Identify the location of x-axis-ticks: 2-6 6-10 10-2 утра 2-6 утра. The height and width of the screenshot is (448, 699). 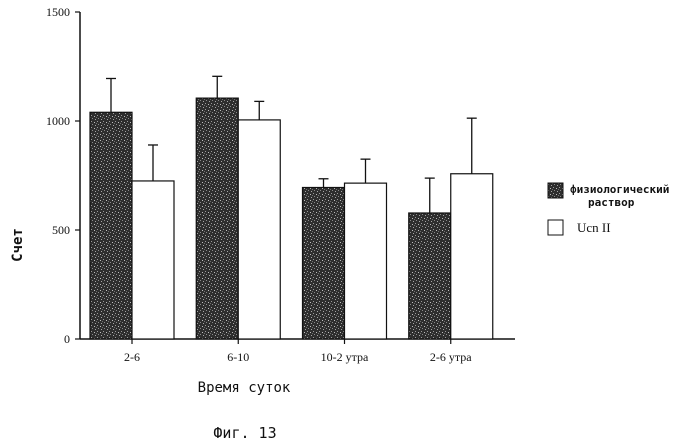
(298, 351).